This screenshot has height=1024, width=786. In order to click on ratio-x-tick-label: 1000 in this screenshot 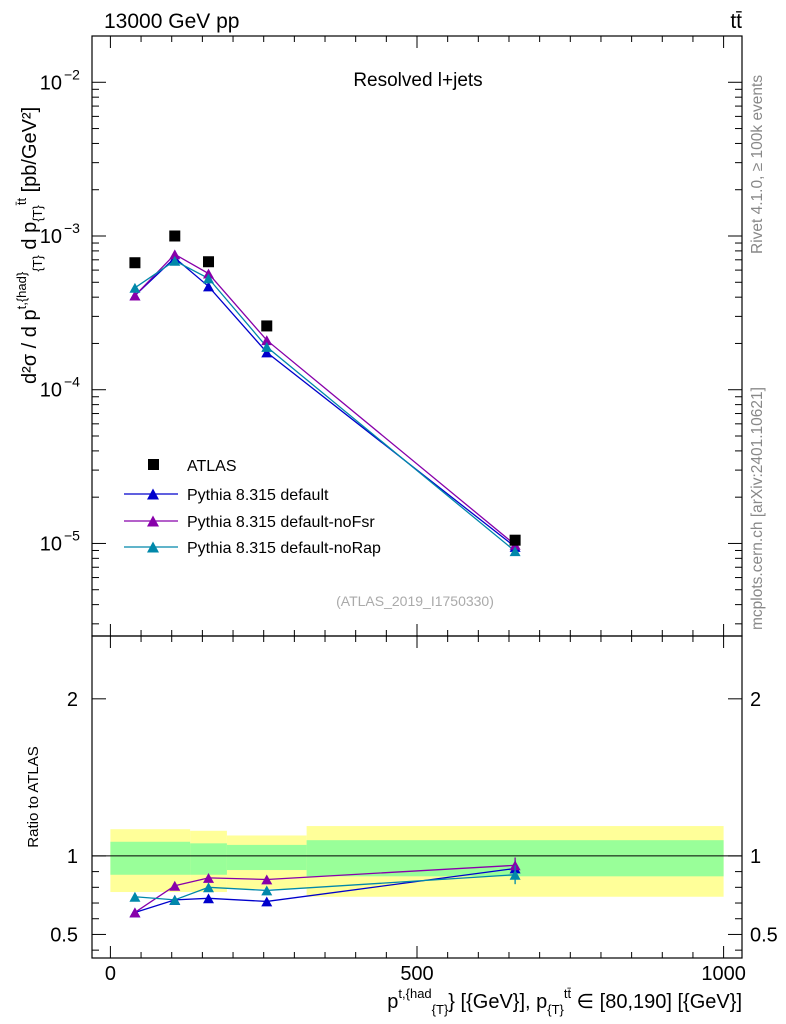, I will do `click(723, 974)`.